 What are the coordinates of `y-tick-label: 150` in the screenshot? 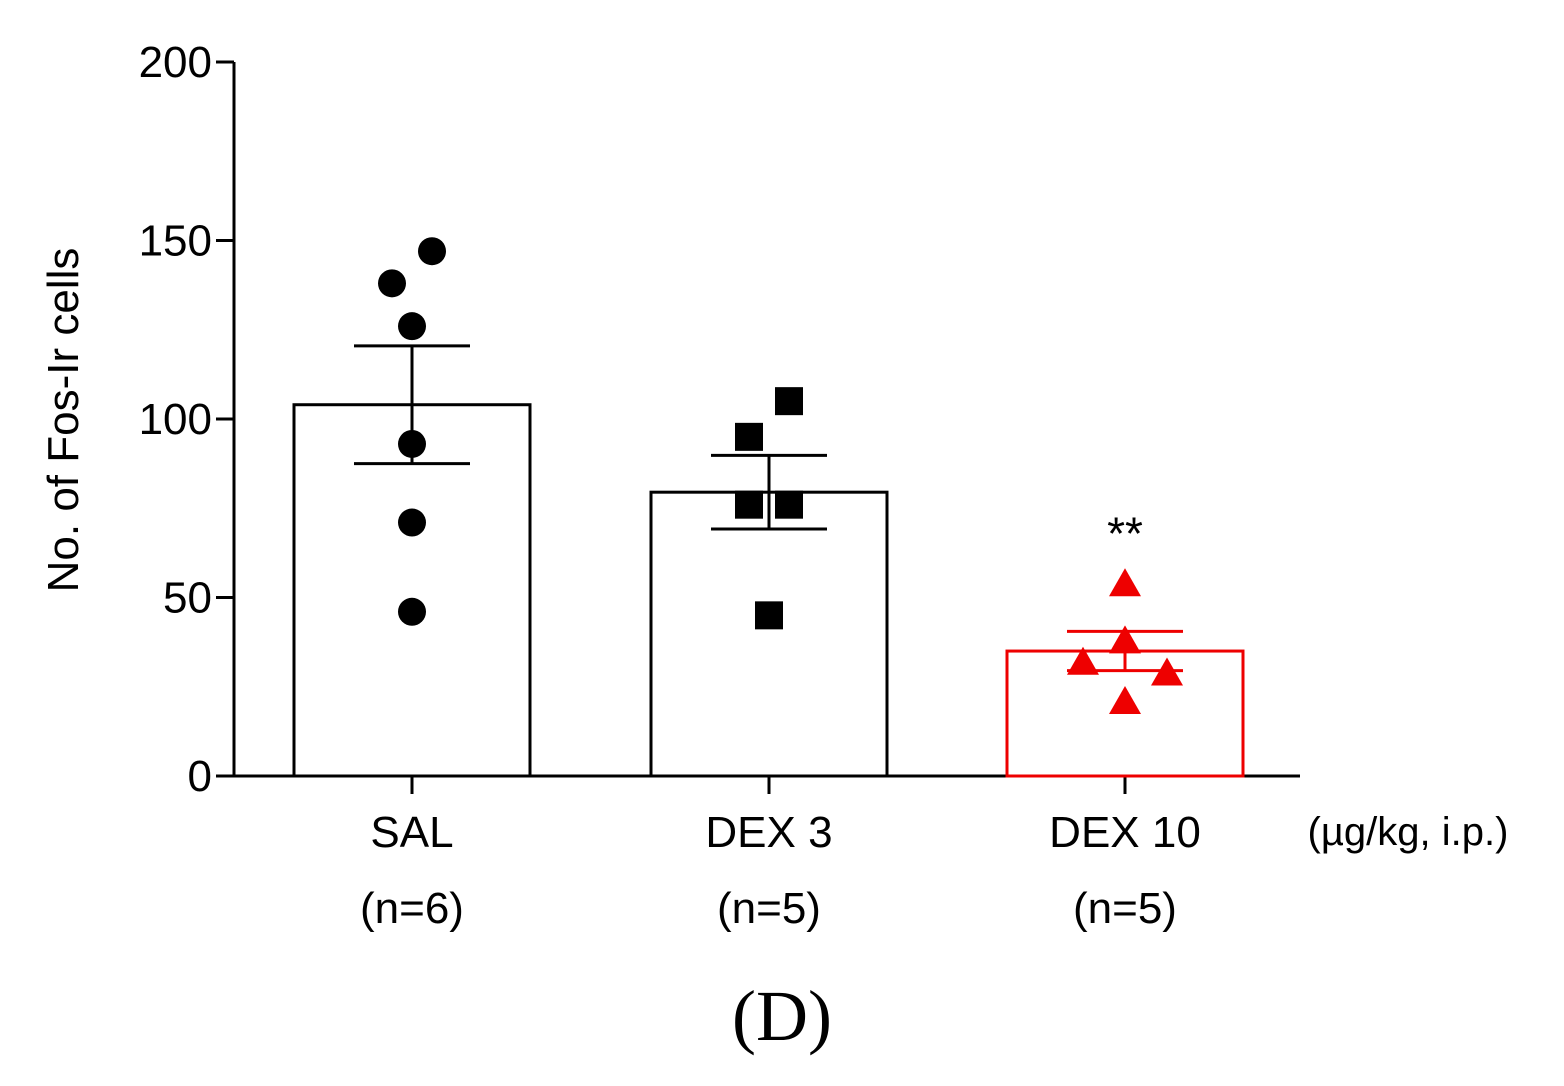 It's located at (175, 241).